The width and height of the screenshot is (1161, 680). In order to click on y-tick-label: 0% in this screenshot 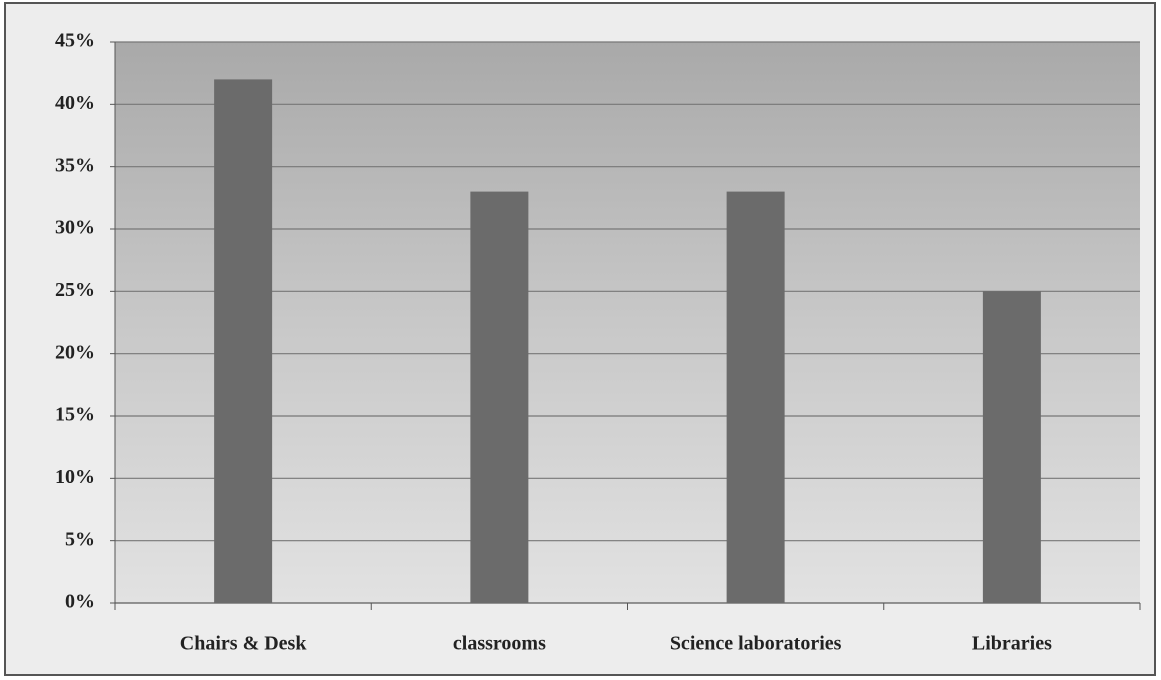, I will do `click(80, 602)`.